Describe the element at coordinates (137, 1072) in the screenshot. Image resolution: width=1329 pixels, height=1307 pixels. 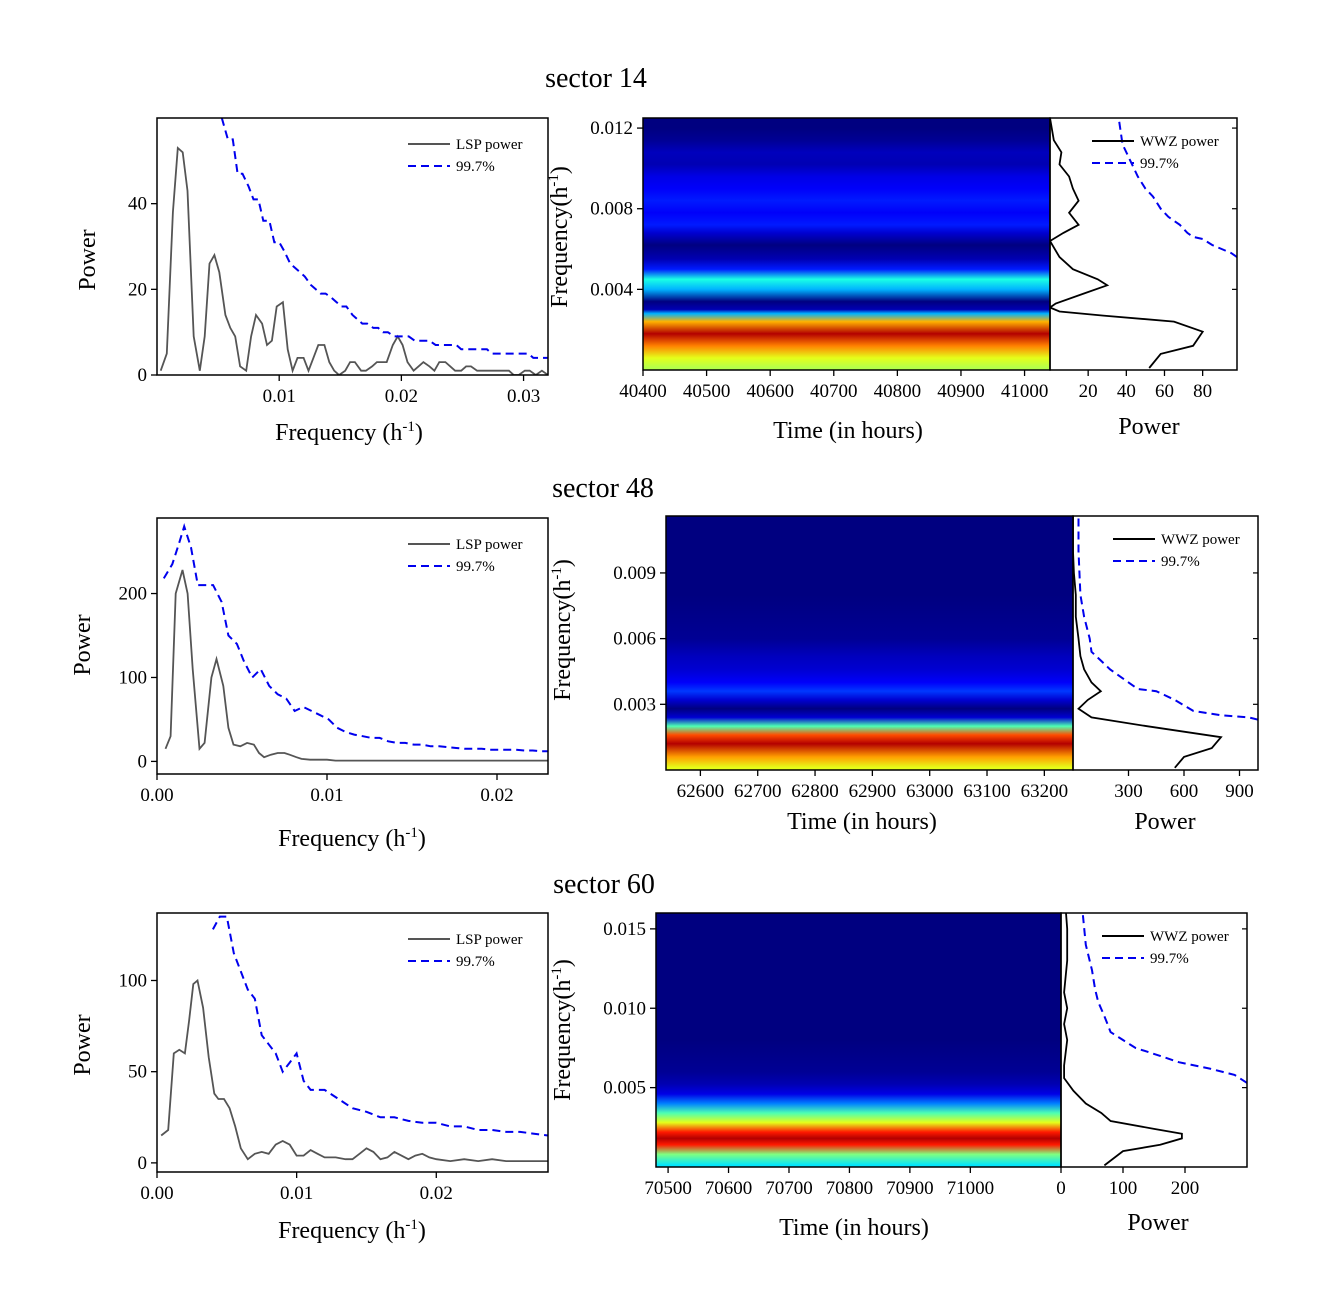
I see `y-tick-label: 50` at that location.